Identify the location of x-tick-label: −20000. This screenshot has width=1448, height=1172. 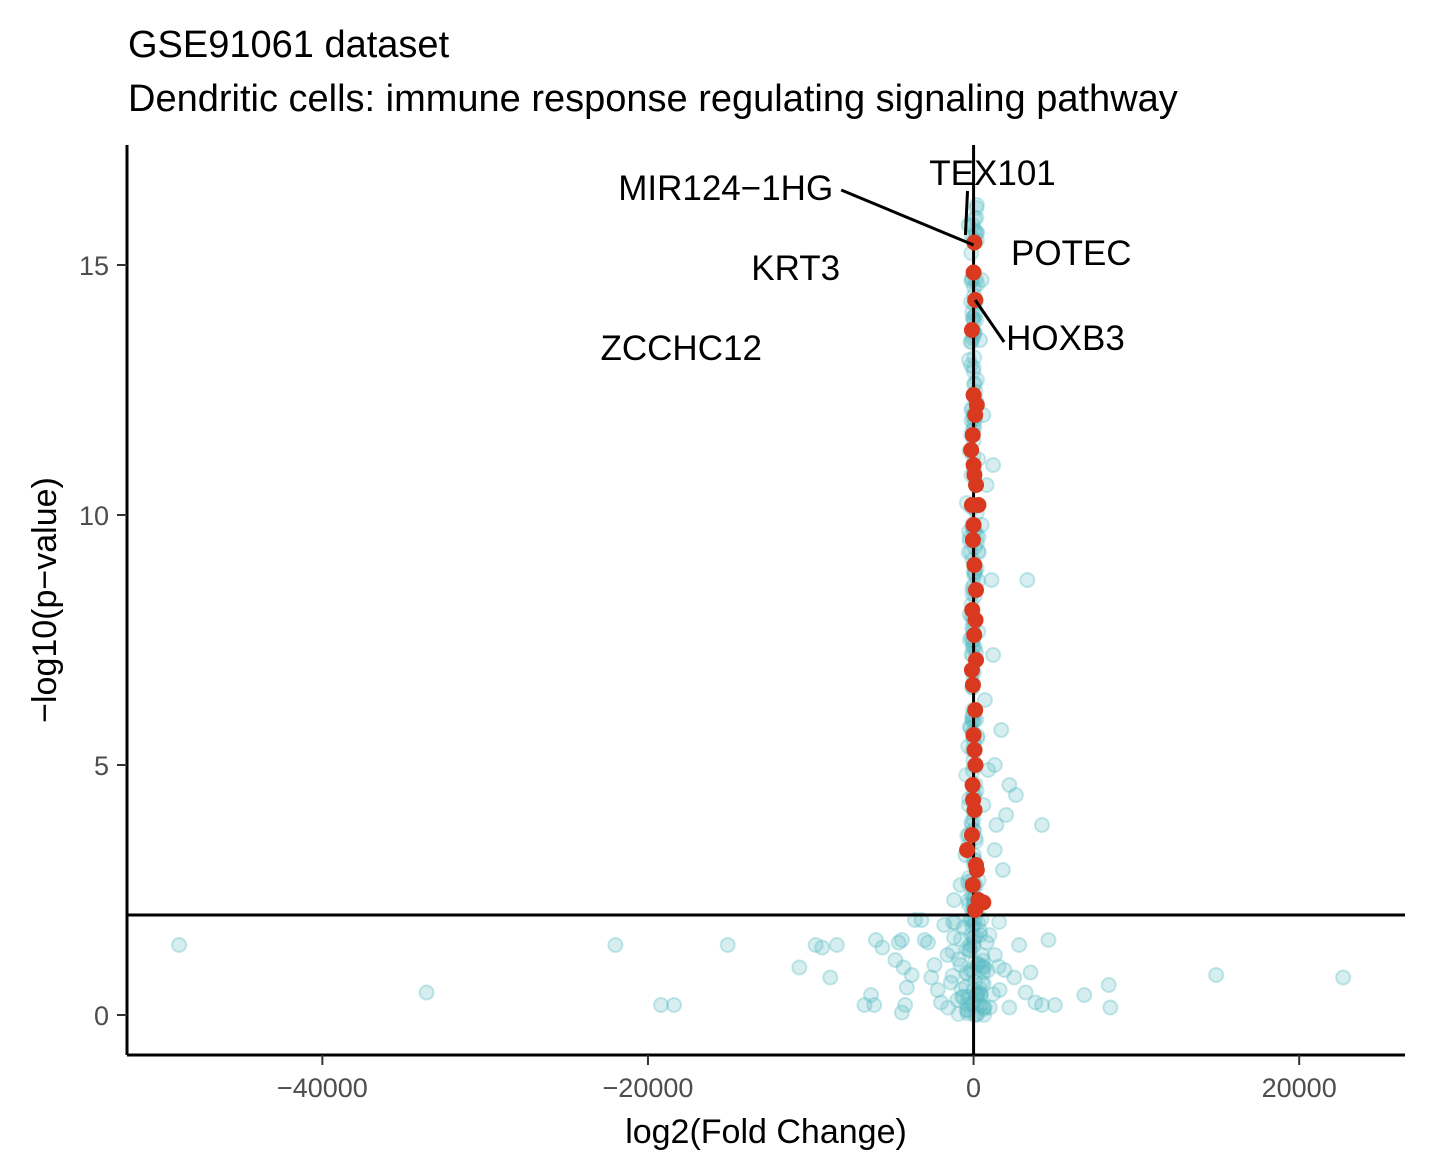
(648, 1088).